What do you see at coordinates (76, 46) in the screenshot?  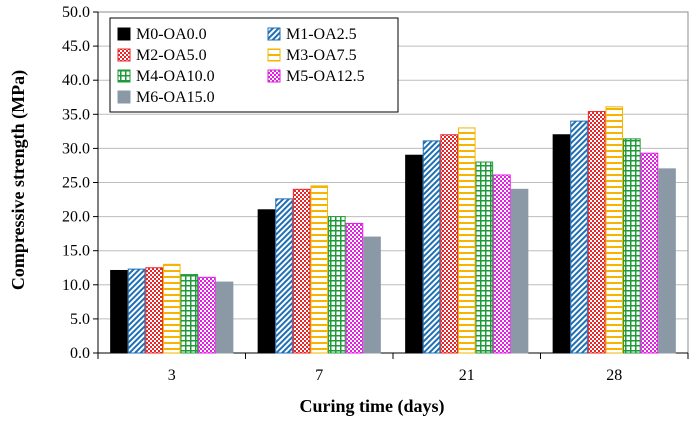 I see `y-tick-label: 45.0` at bounding box center [76, 46].